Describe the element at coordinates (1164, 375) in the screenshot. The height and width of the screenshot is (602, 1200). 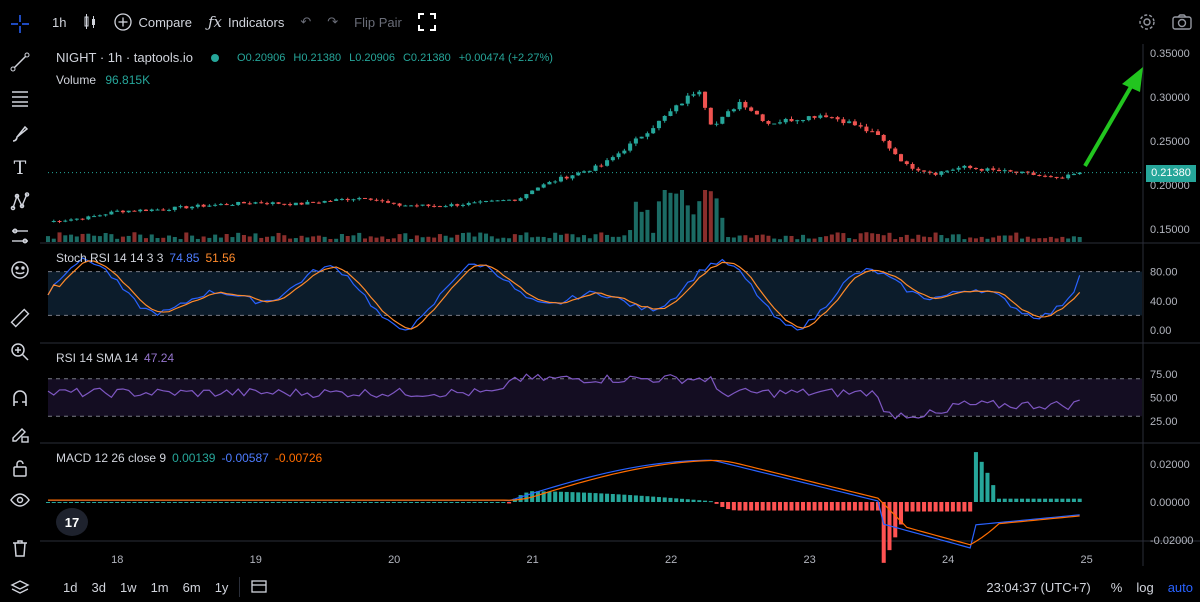
I see `rsi-tick-0: 75.00` at that location.